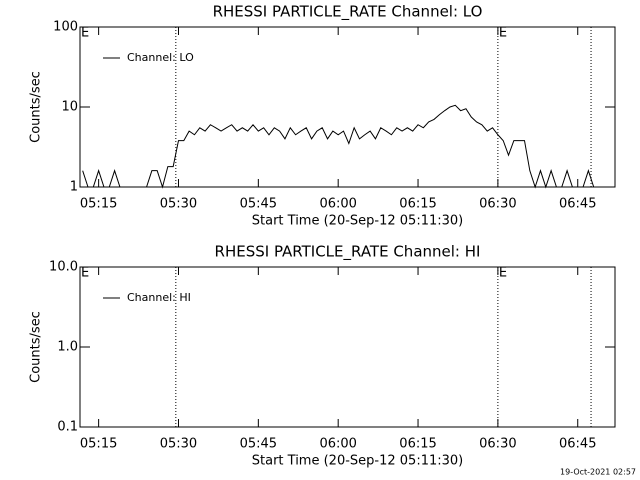  Describe the element at coordinates (346, 146) in the screenshot. I see `data-line` at that location.